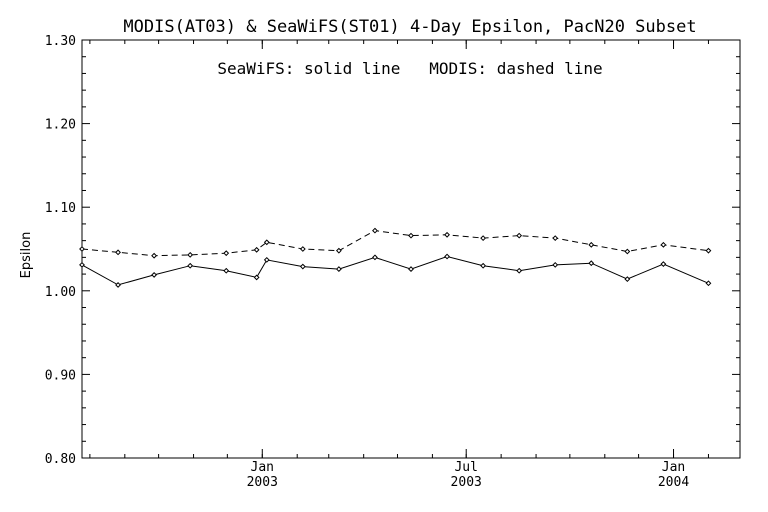  I want to click on series-line-solid, so click(395, 270).